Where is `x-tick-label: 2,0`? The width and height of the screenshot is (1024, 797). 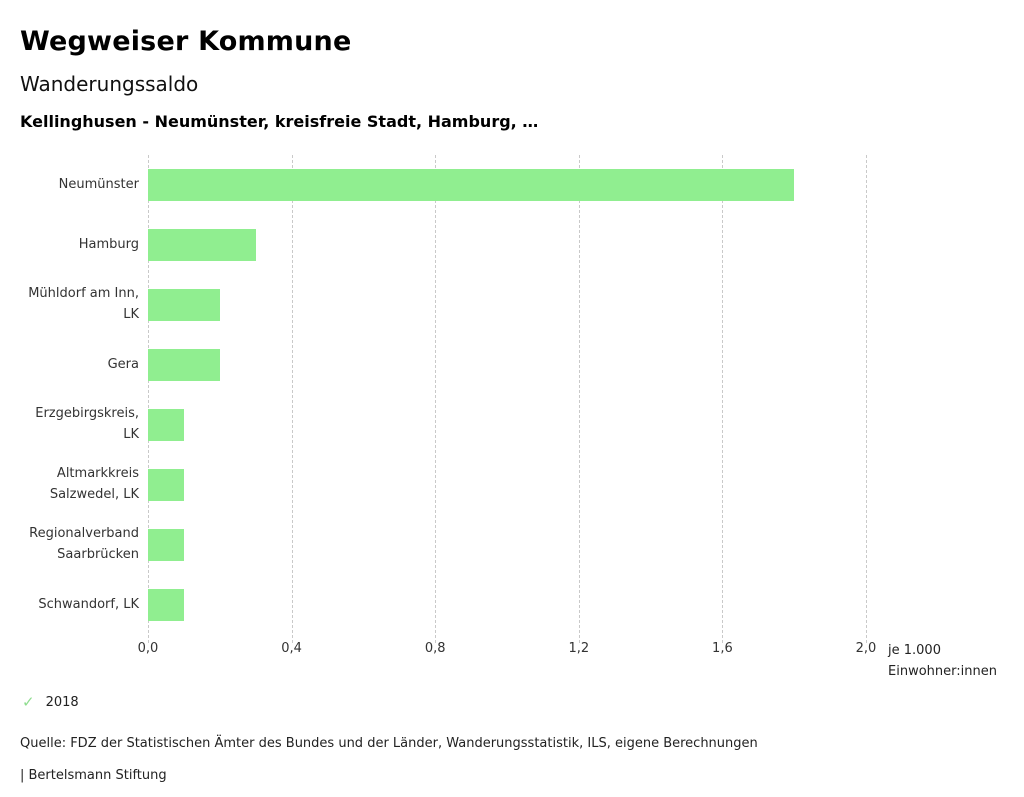 x-tick-label: 2,0 is located at coordinates (866, 648).